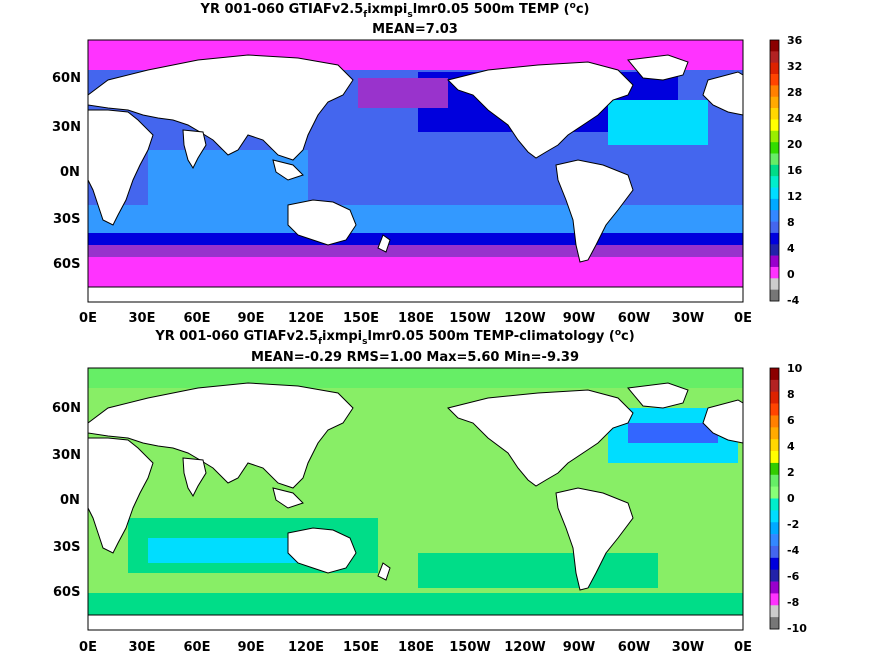  What do you see at coordinates (794, 92) in the screenshot?
I see `top-cb-tick: 28` at bounding box center [794, 92].